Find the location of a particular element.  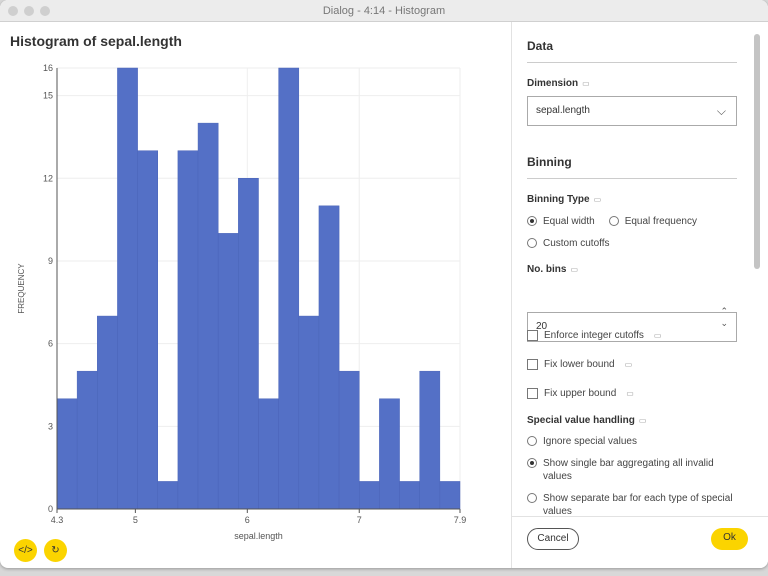

code-icon: </> is located at coordinates (25, 550).